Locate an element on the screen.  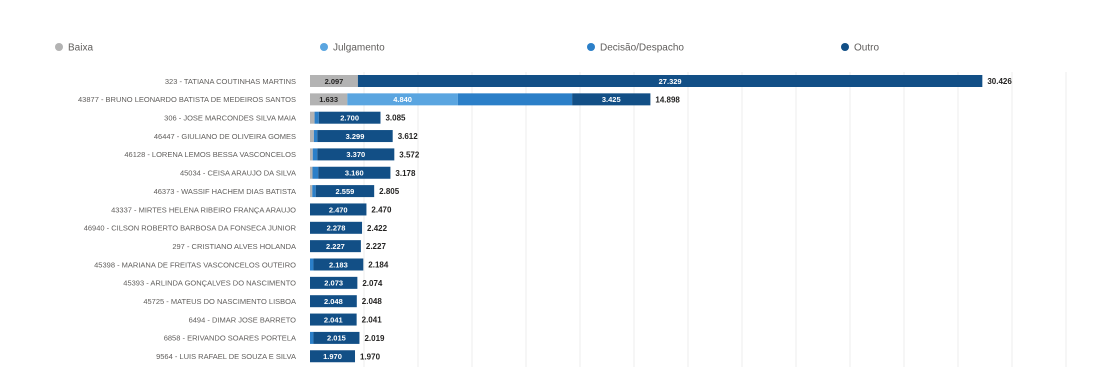
data-label: 3.299 is located at coordinates (355, 136).